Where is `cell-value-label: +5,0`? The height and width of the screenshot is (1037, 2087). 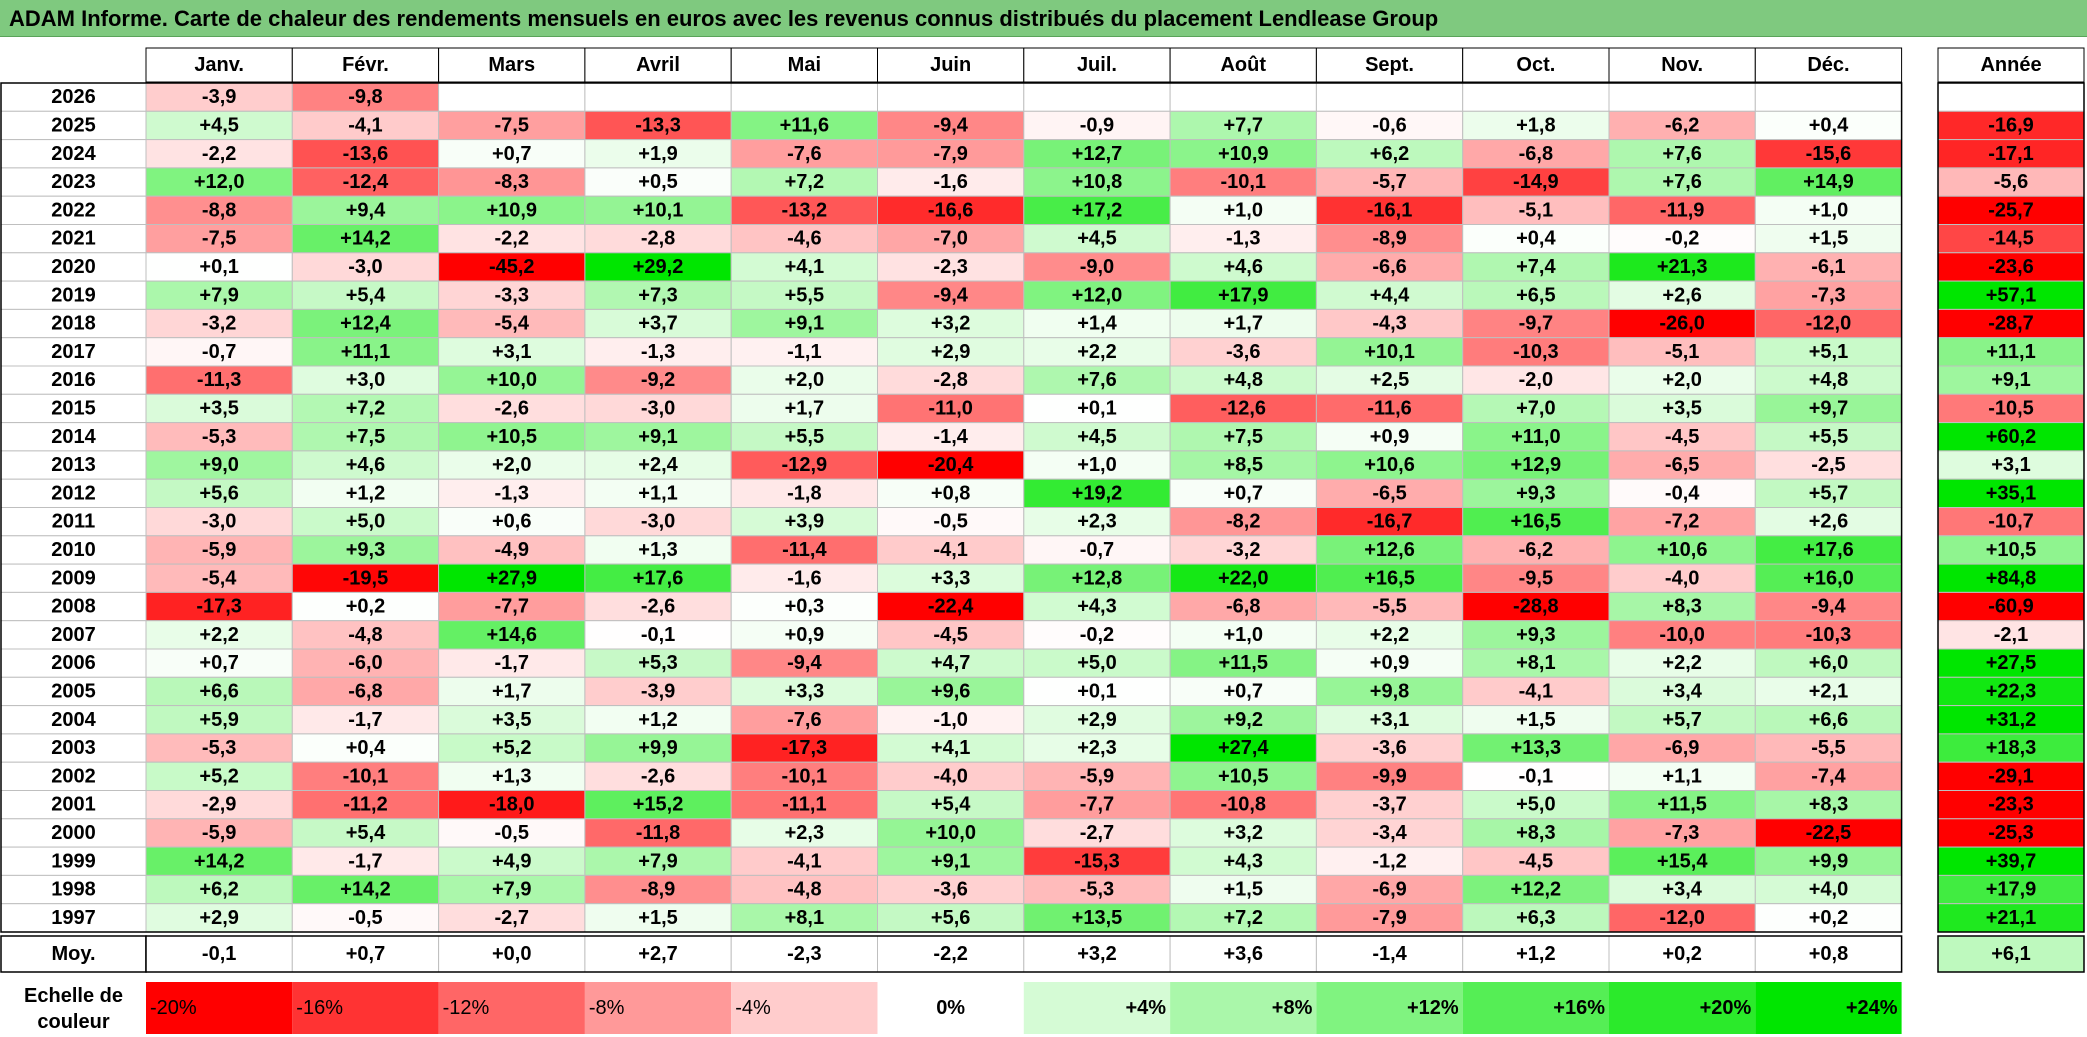
cell-value-label: +5,0 is located at coordinates (365, 522).